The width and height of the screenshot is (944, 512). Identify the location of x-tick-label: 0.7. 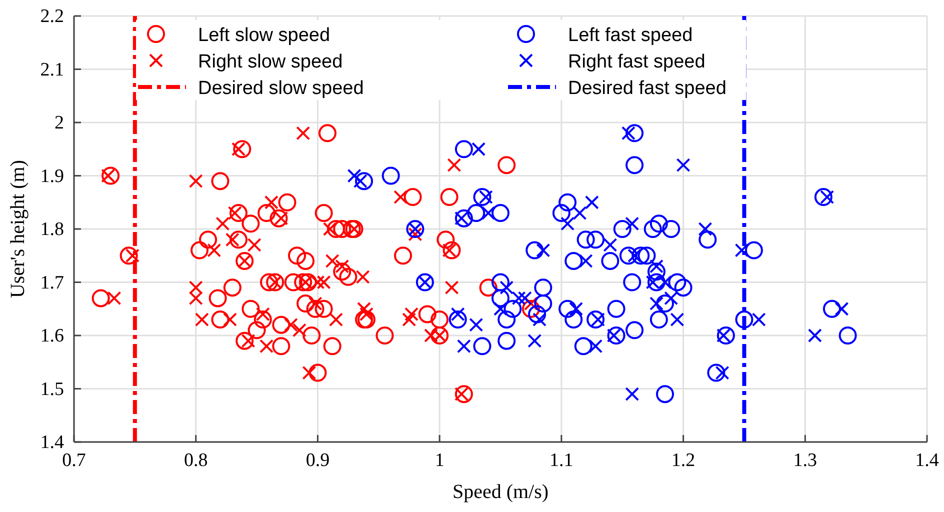
(74, 460).